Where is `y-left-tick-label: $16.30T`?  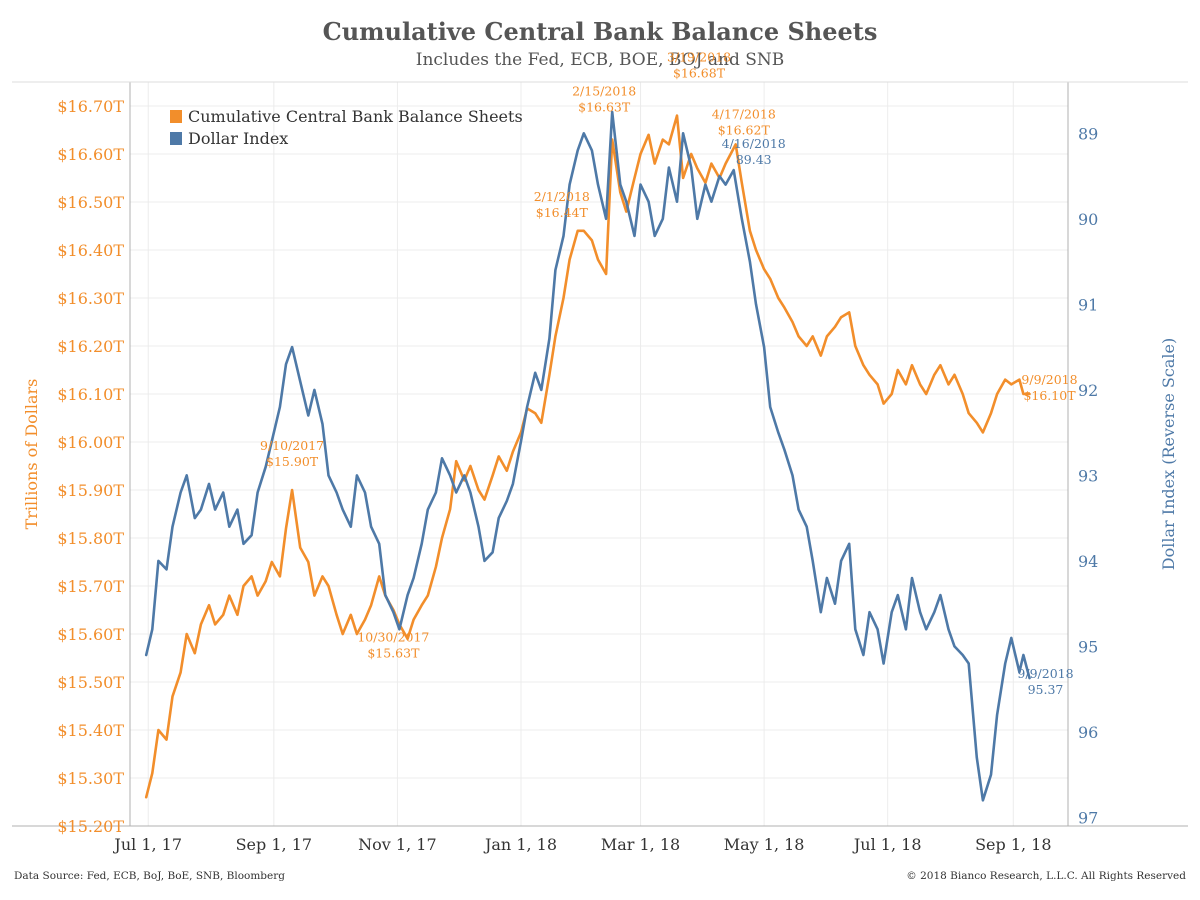 y-left-tick-label: $16.30T is located at coordinates (90, 298).